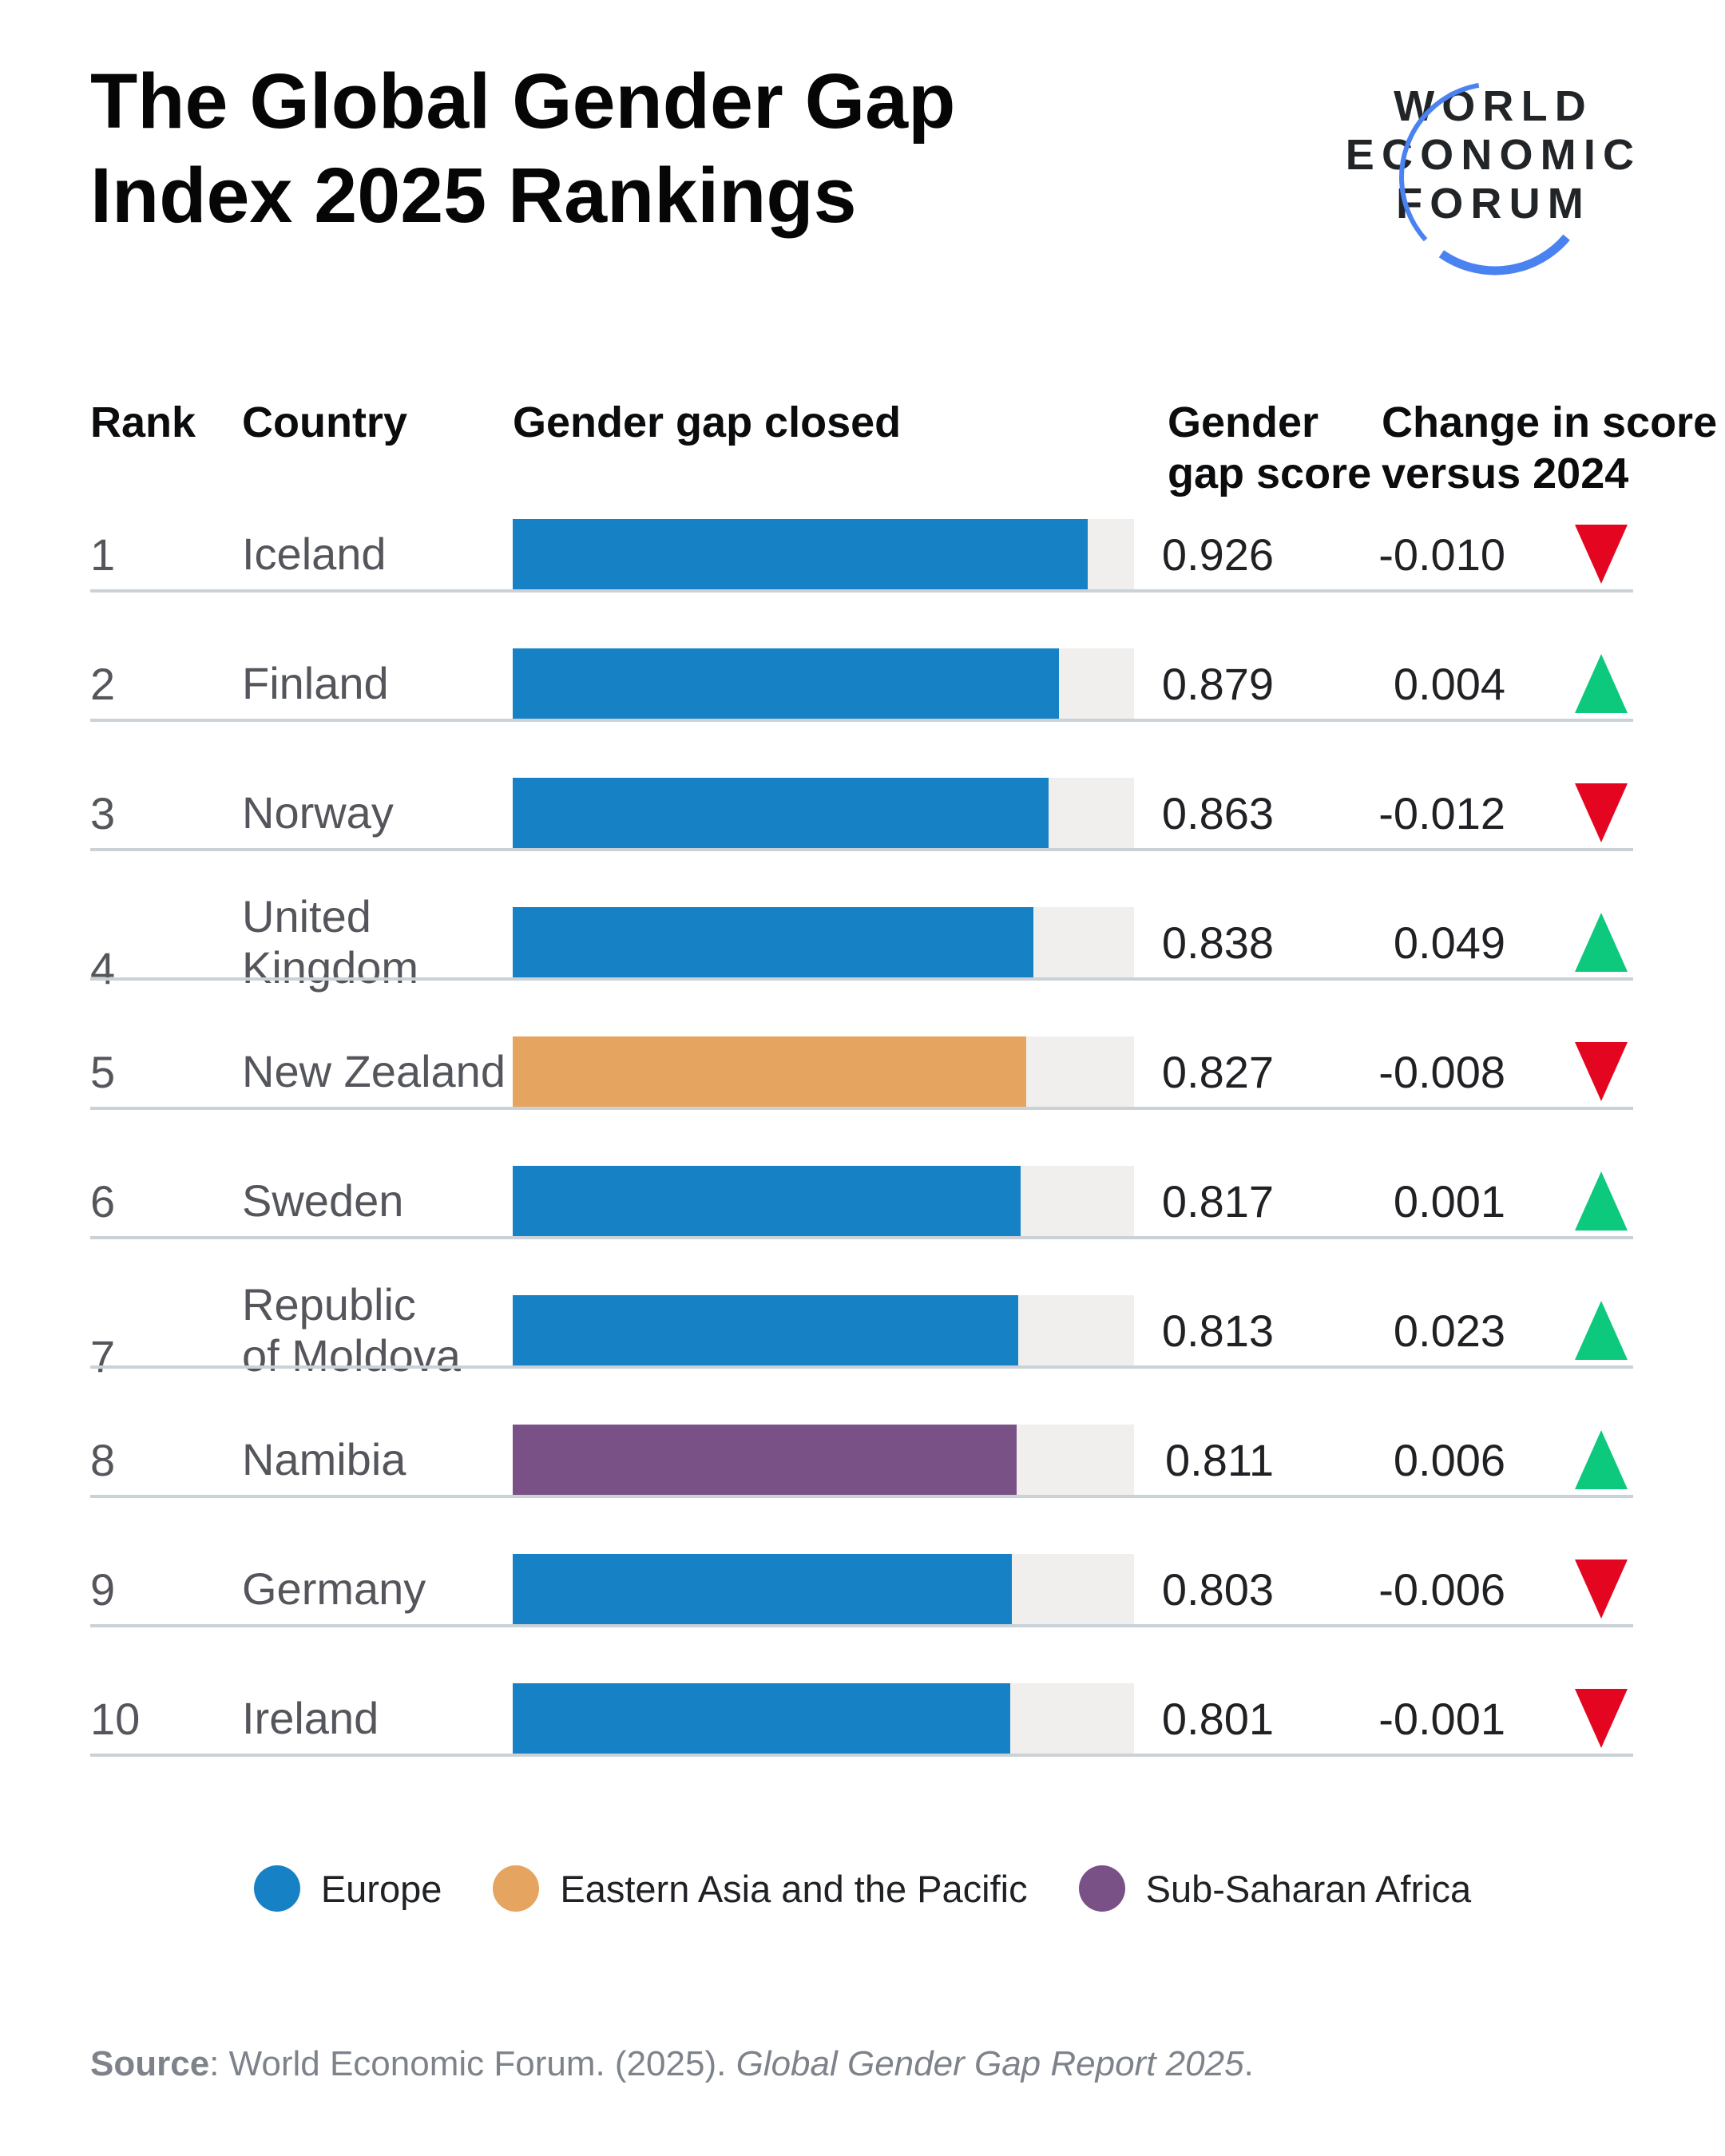 This screenshot has height=2156, width=1725. I want to click on country-name: New Zealand, so click(374, 1071).